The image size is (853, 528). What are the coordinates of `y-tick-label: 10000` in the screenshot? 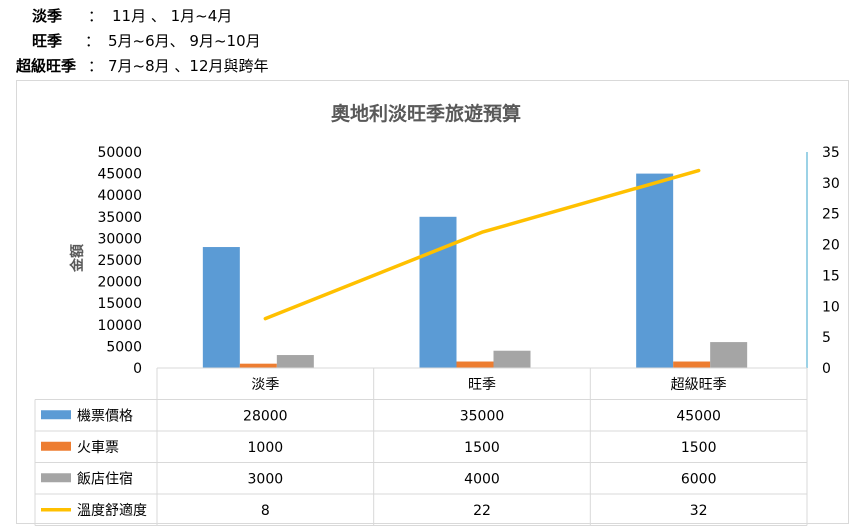 It's located at (119, 326).